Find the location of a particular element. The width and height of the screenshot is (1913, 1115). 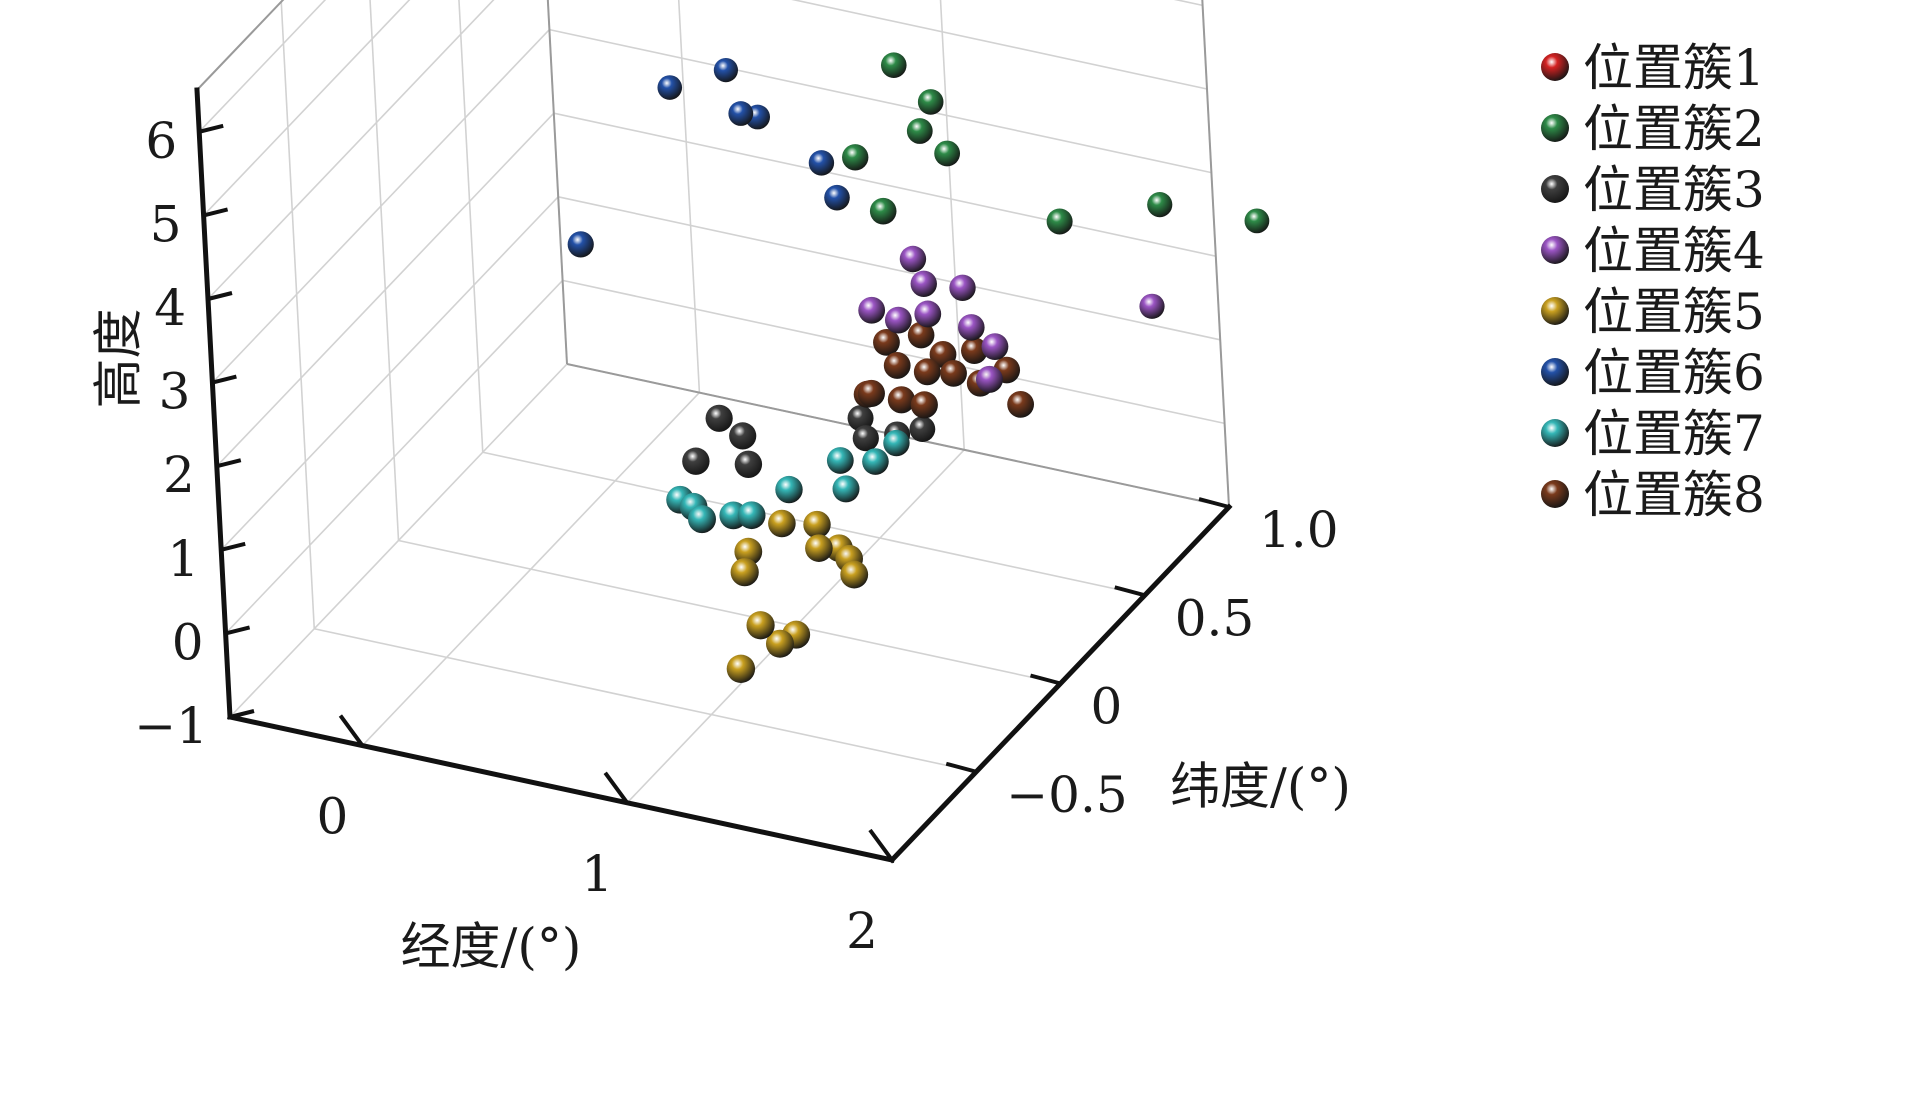

y-tick-label: 0 is located at coordinates (1107, 707).